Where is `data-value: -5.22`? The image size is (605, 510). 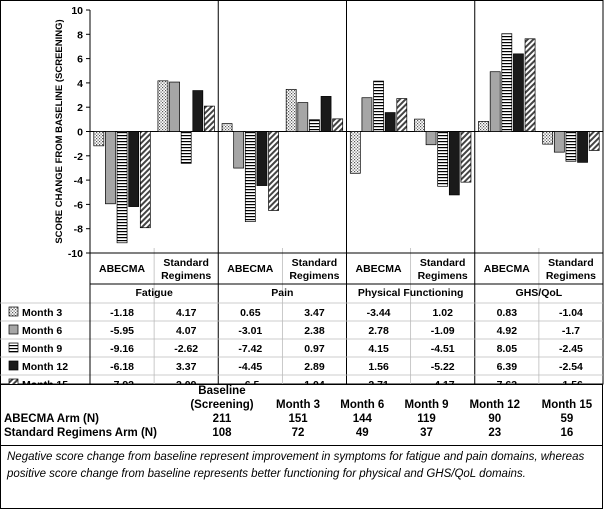 data-value: -5.22 is located at coordinates (443, 367).